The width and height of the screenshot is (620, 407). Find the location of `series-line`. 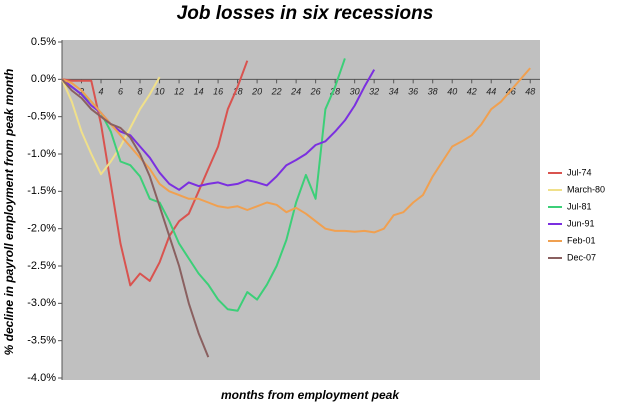

series-line is located at coordinates (111, 126).